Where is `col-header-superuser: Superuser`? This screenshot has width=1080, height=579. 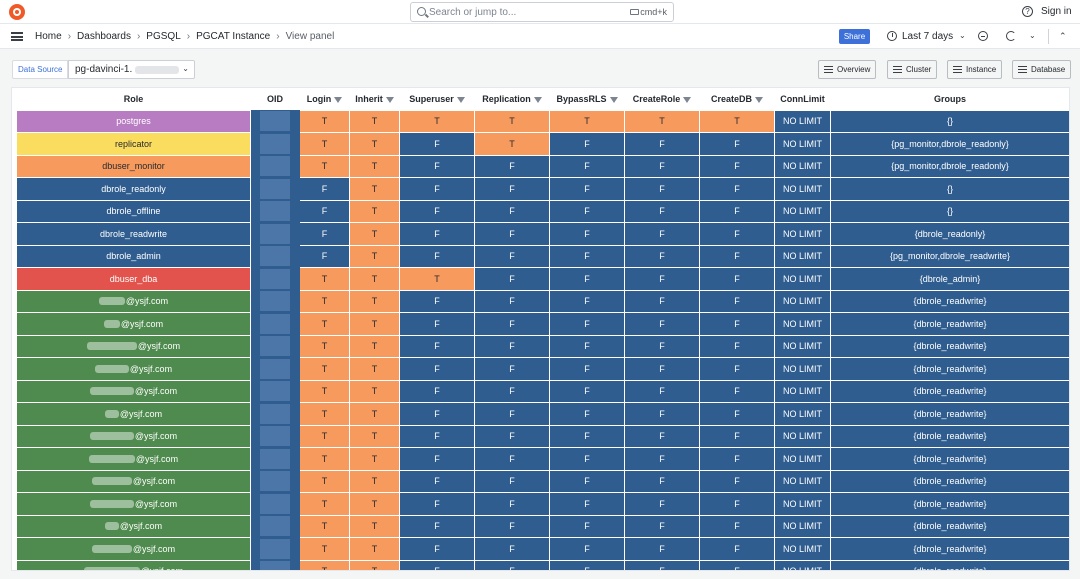
col-header-superuser: Superuser is located at coordinates (437, 99).